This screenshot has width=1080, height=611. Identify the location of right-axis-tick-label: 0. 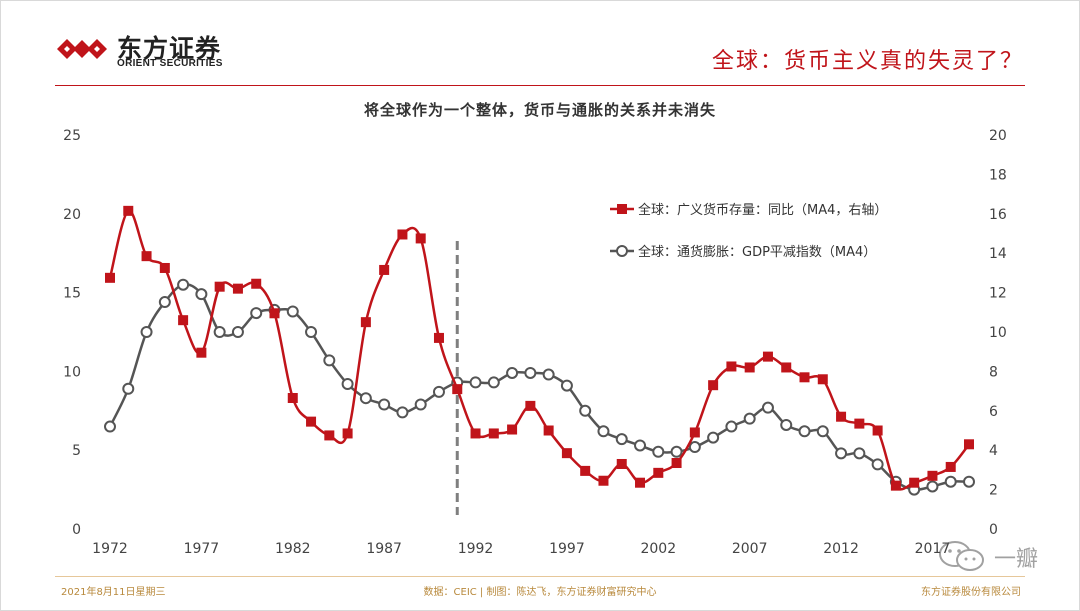
(993, 530).